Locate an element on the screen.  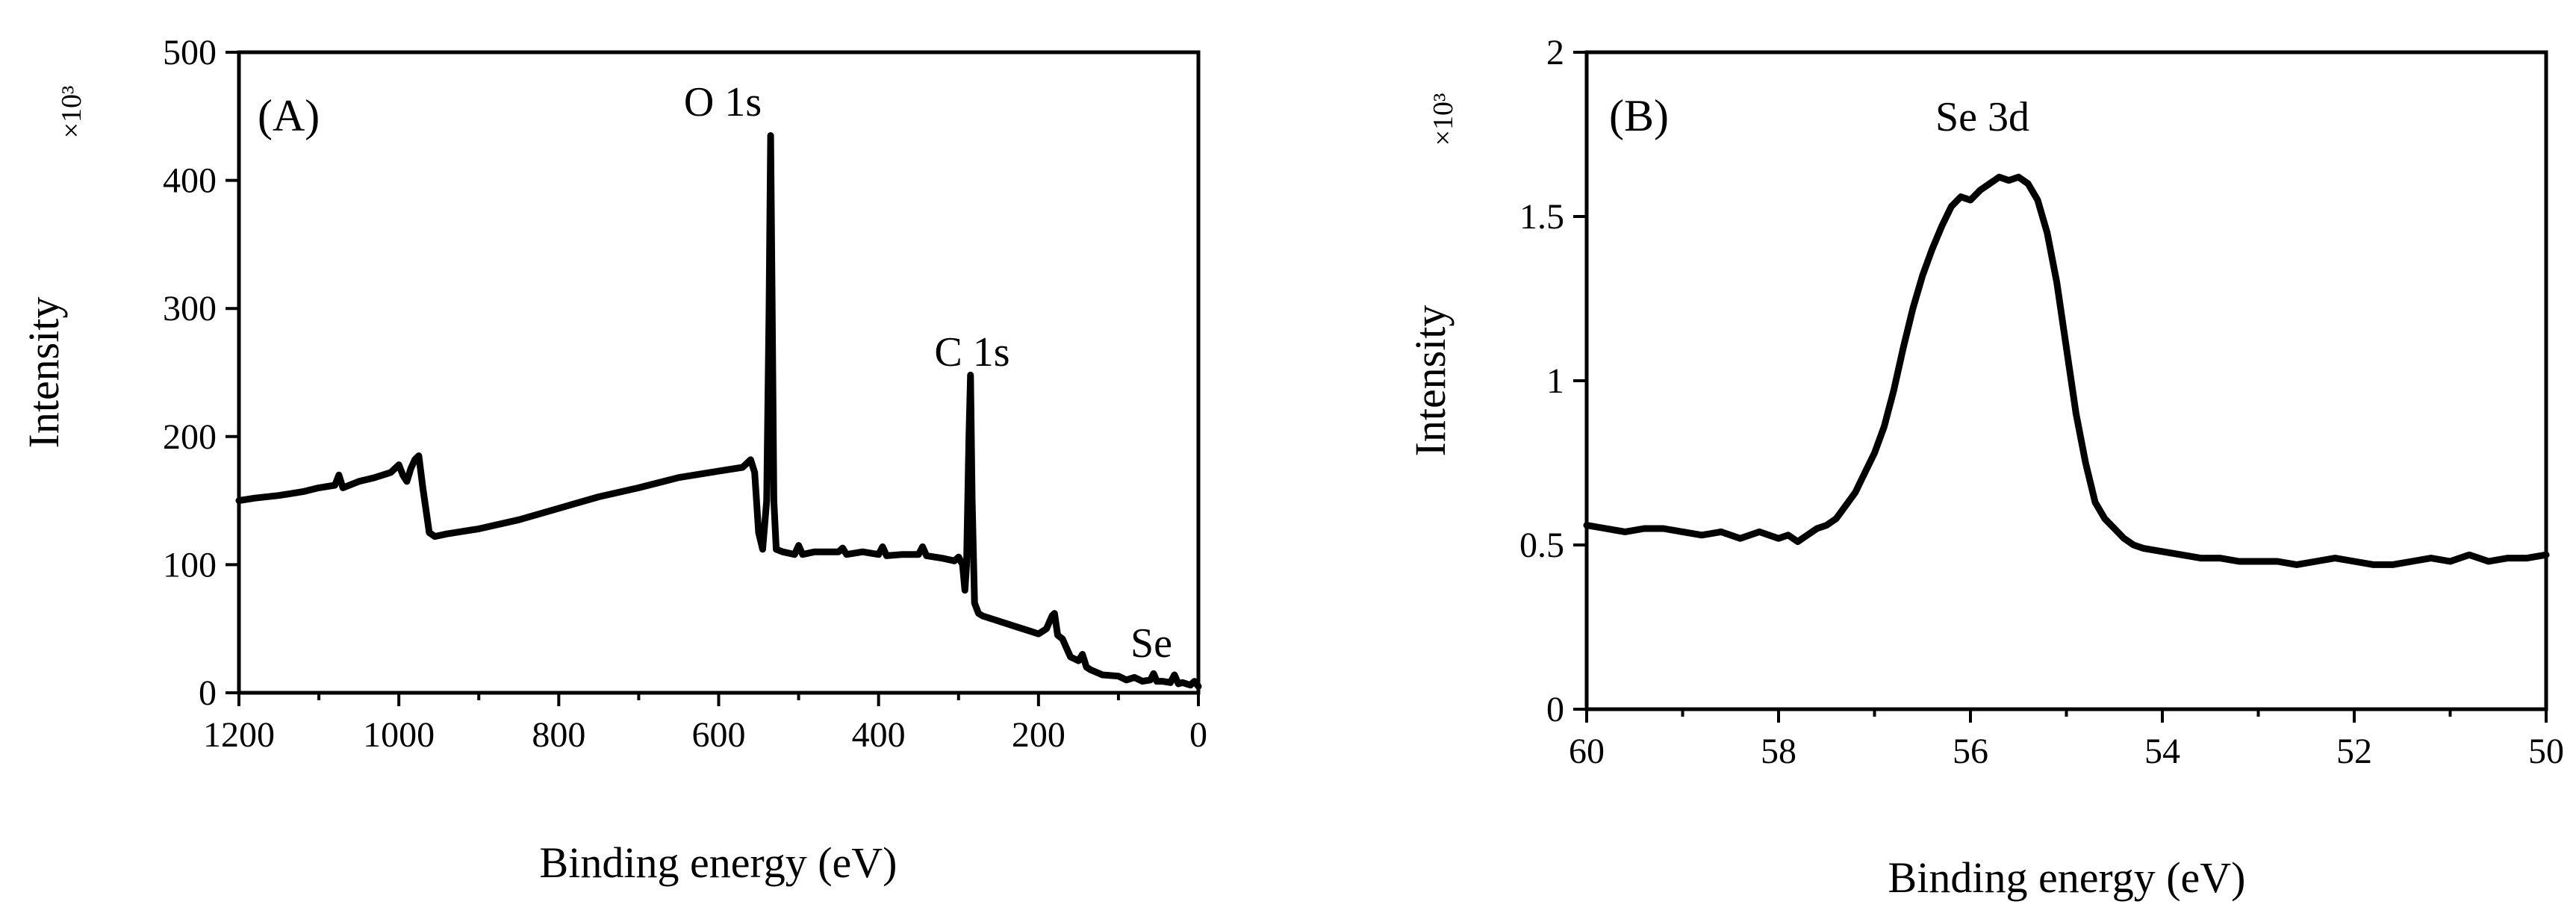
panel-a-y-axis-title: Intensity is located at coordinates (43, 373).